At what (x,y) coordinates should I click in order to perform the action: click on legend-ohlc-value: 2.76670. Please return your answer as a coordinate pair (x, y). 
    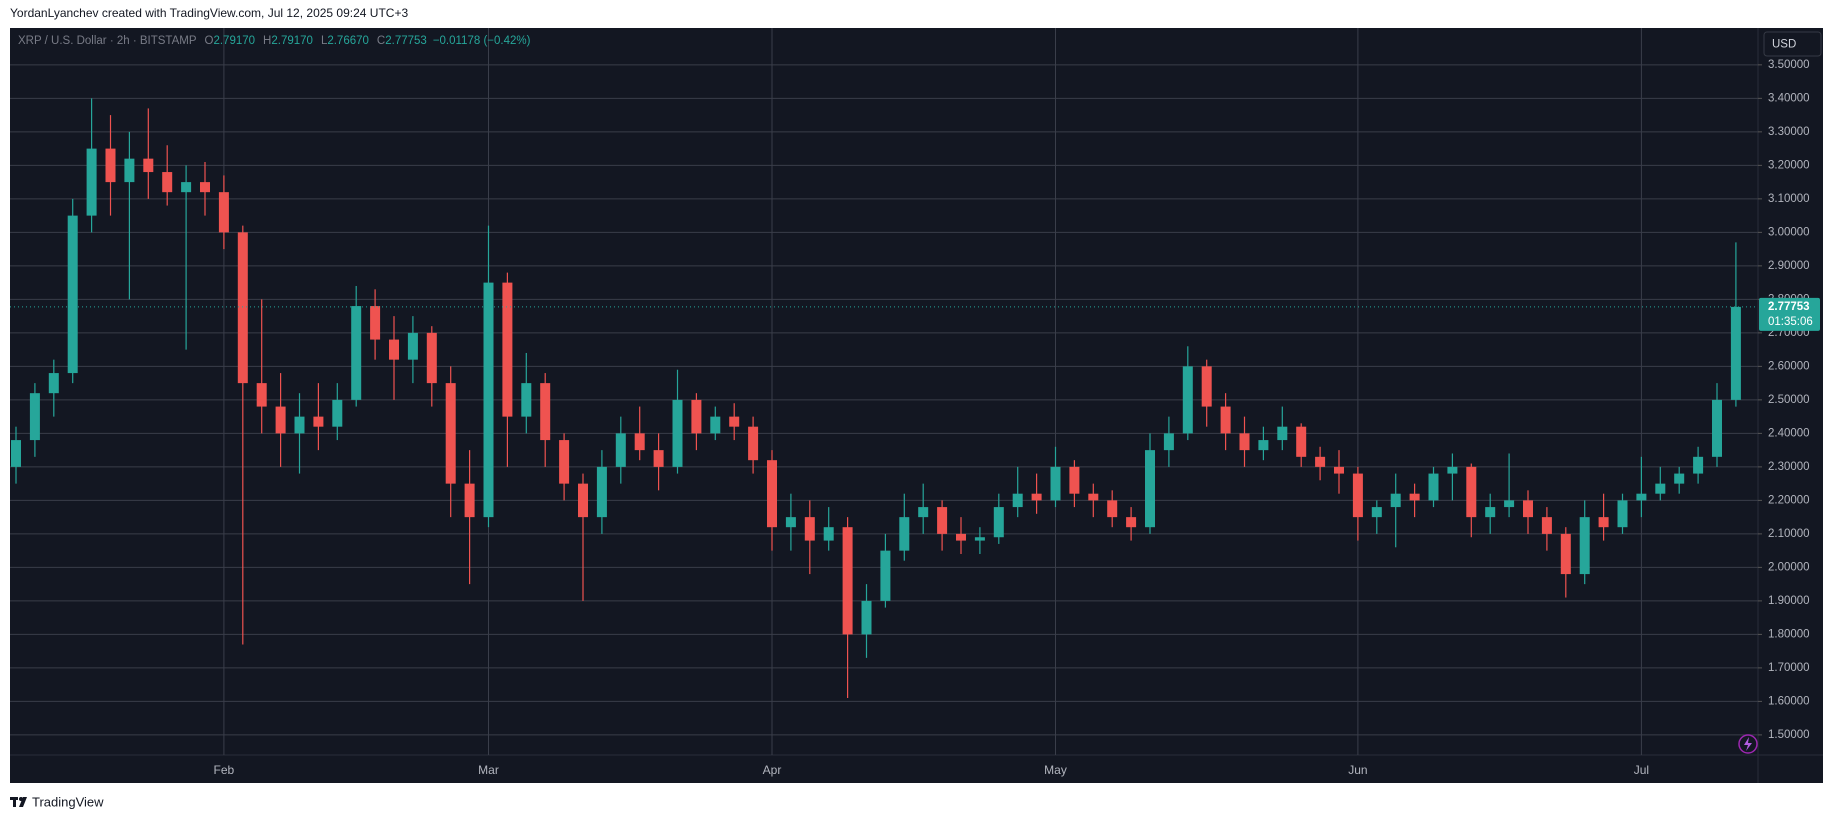
    Looking at the image, I should click on (348, 41).